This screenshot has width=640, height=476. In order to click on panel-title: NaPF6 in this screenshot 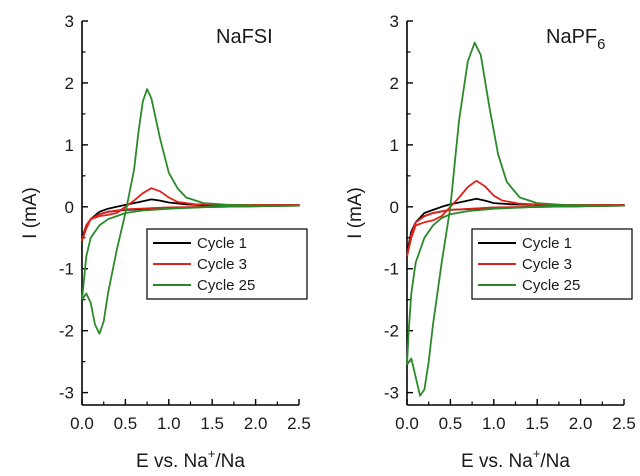, I will do `click(575, 39)`.